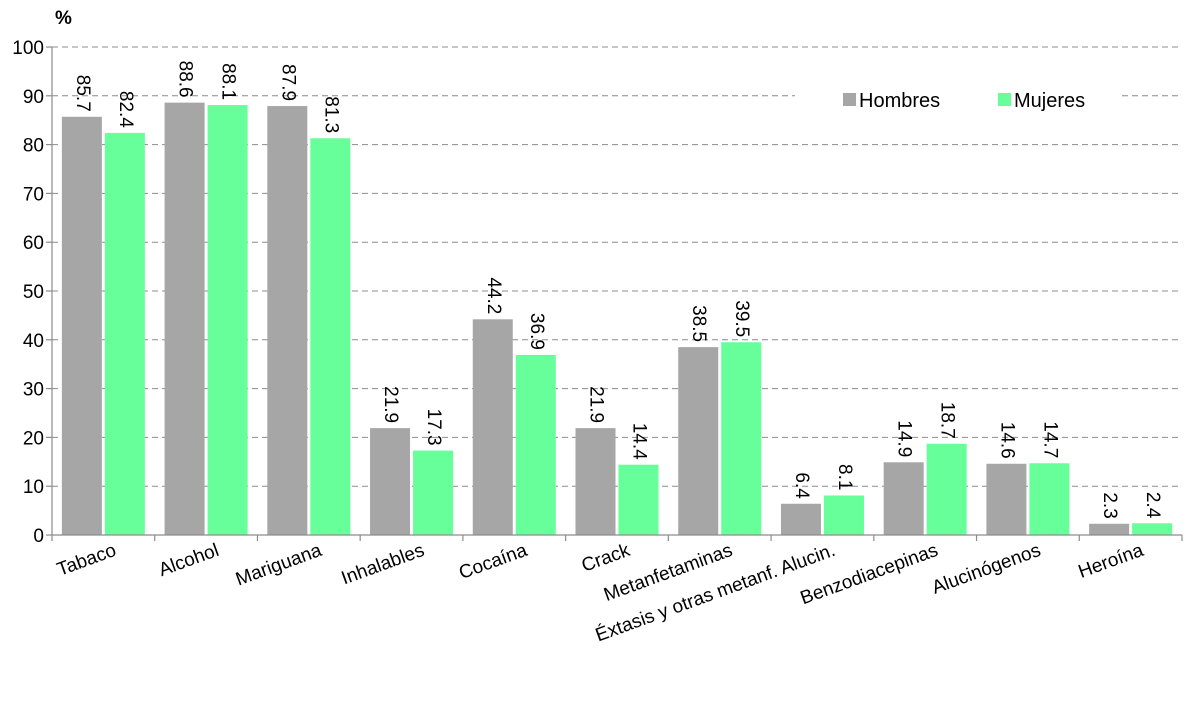 The height and width of the screenshot is (707, 1186). Describe the element at coordinates (986, 569) in the screenshot. I see `category-label-alucinogenos: Alucinógenos` at that location.